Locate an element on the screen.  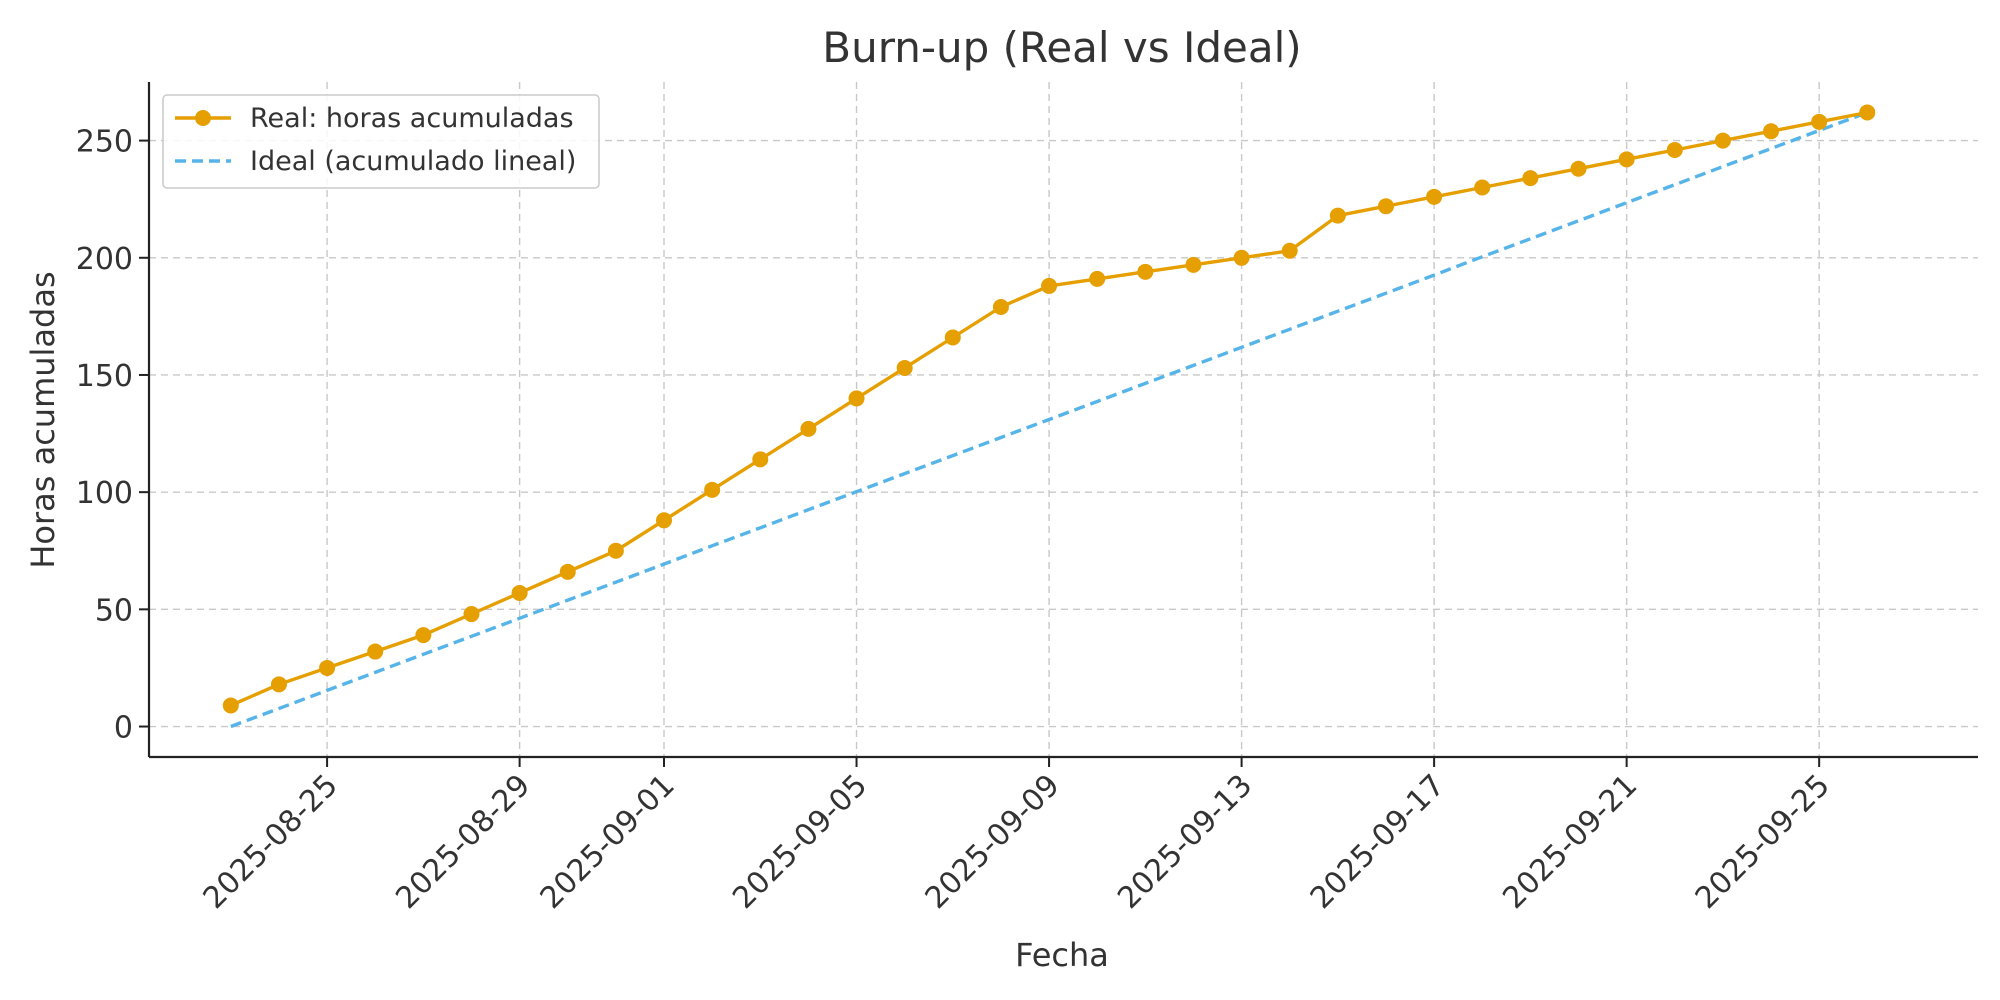
x-tick-label: 2025-09-21 is located at coordinates (1570, 842).